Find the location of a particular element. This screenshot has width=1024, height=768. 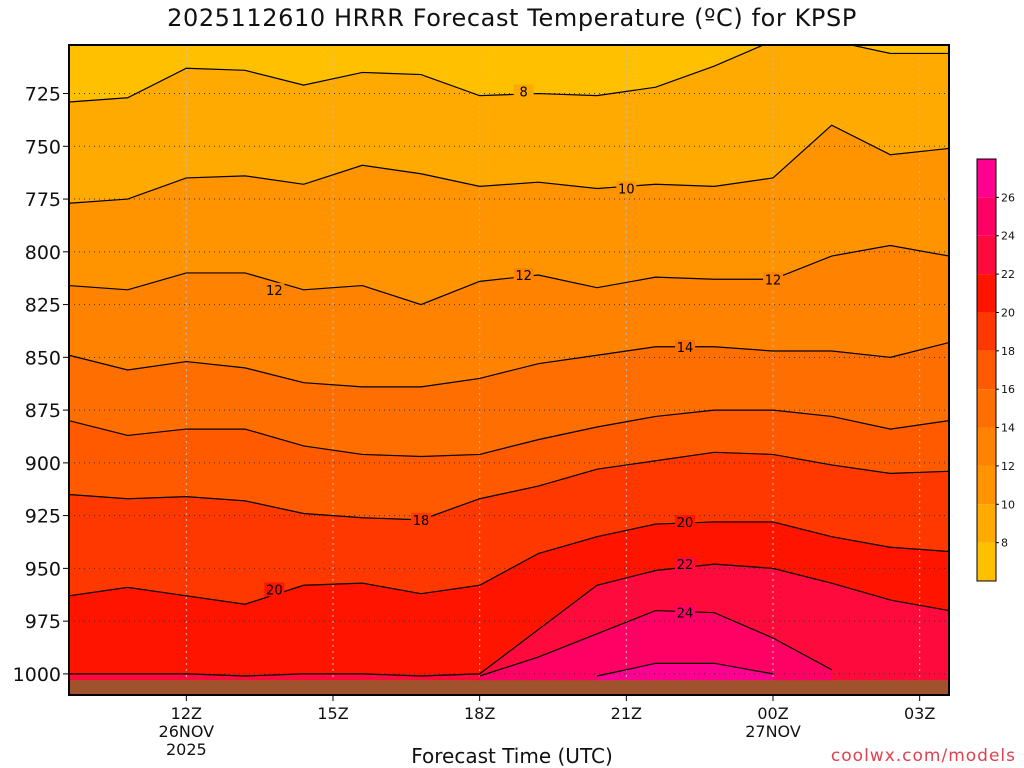

x-tick-label-03Z: 03Z is located at coordinates (919, 713).